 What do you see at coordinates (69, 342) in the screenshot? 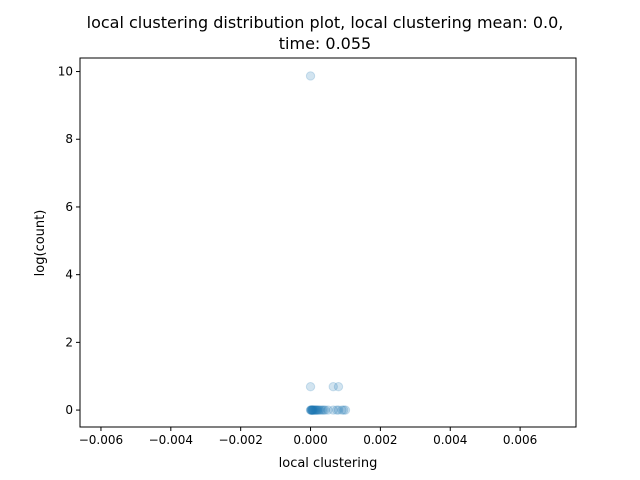
I see `y-tick-label: 2` at bounding box center [69, 342].